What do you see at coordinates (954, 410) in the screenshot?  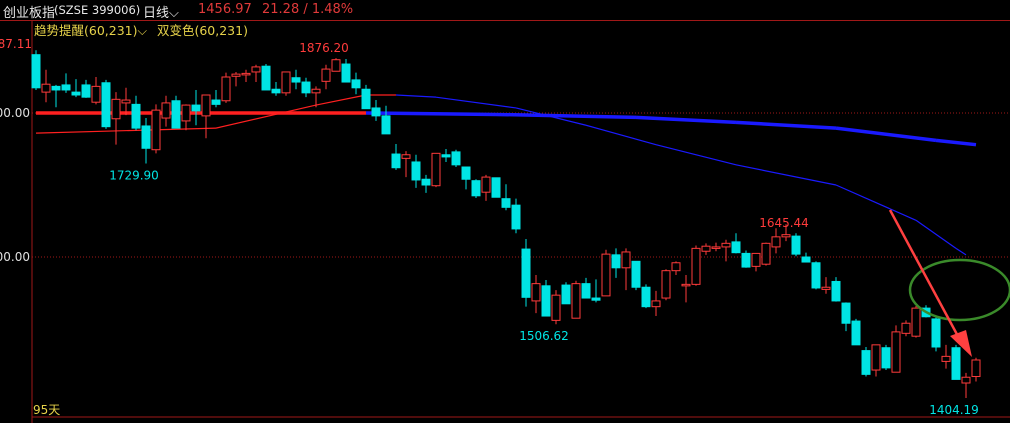 I see `low-price-label: 1404.19` at bounding box center [954, 410].